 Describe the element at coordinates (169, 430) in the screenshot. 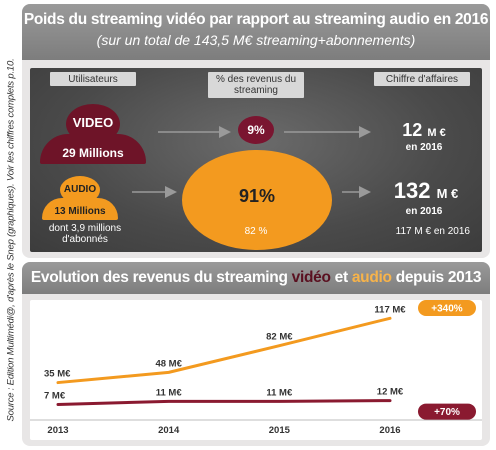

I see `x-tick-label: 2014` at that location.